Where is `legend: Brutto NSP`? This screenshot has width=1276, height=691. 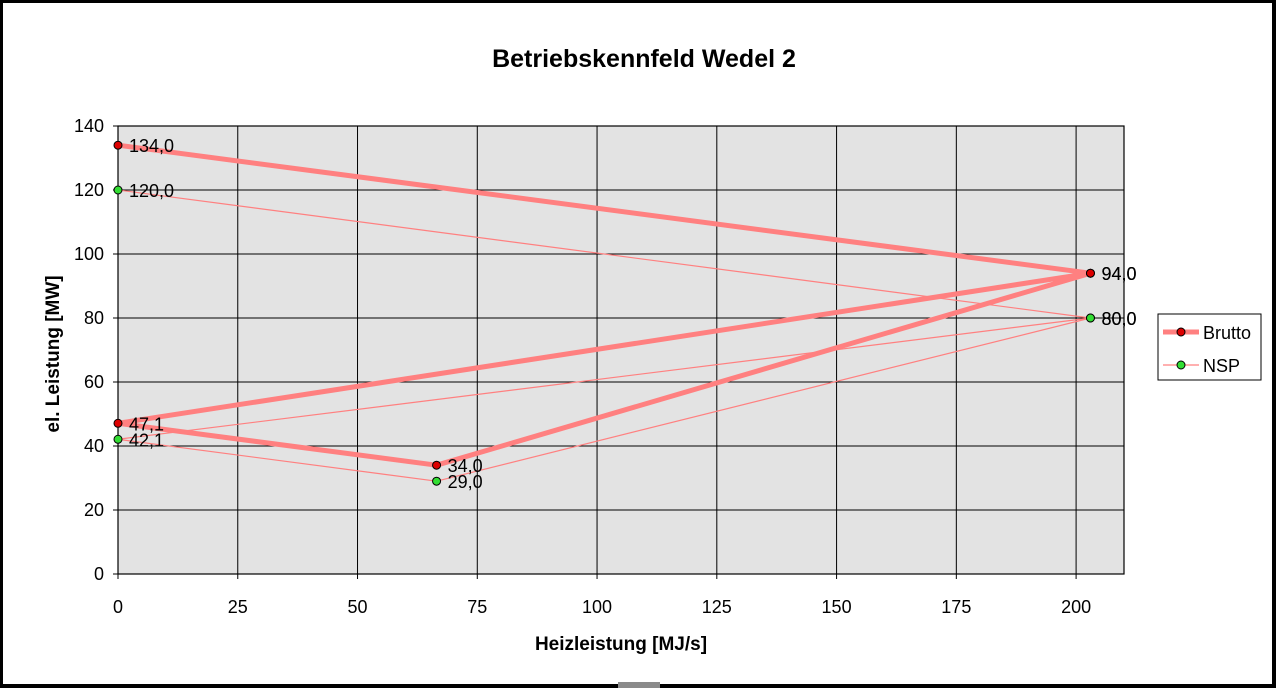
legend: Brutto NSP is located at coordinates (1209, 347).